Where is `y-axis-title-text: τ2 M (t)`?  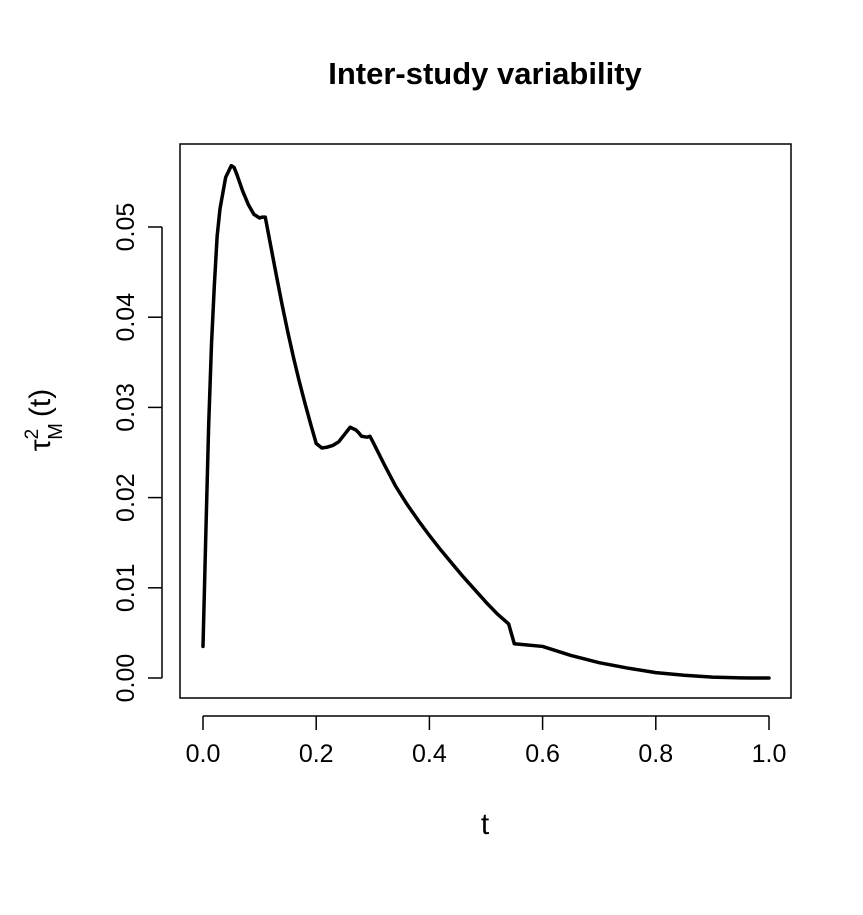 y-axis-title-text: τ2 M (t) is located at coordinates (44, 420).